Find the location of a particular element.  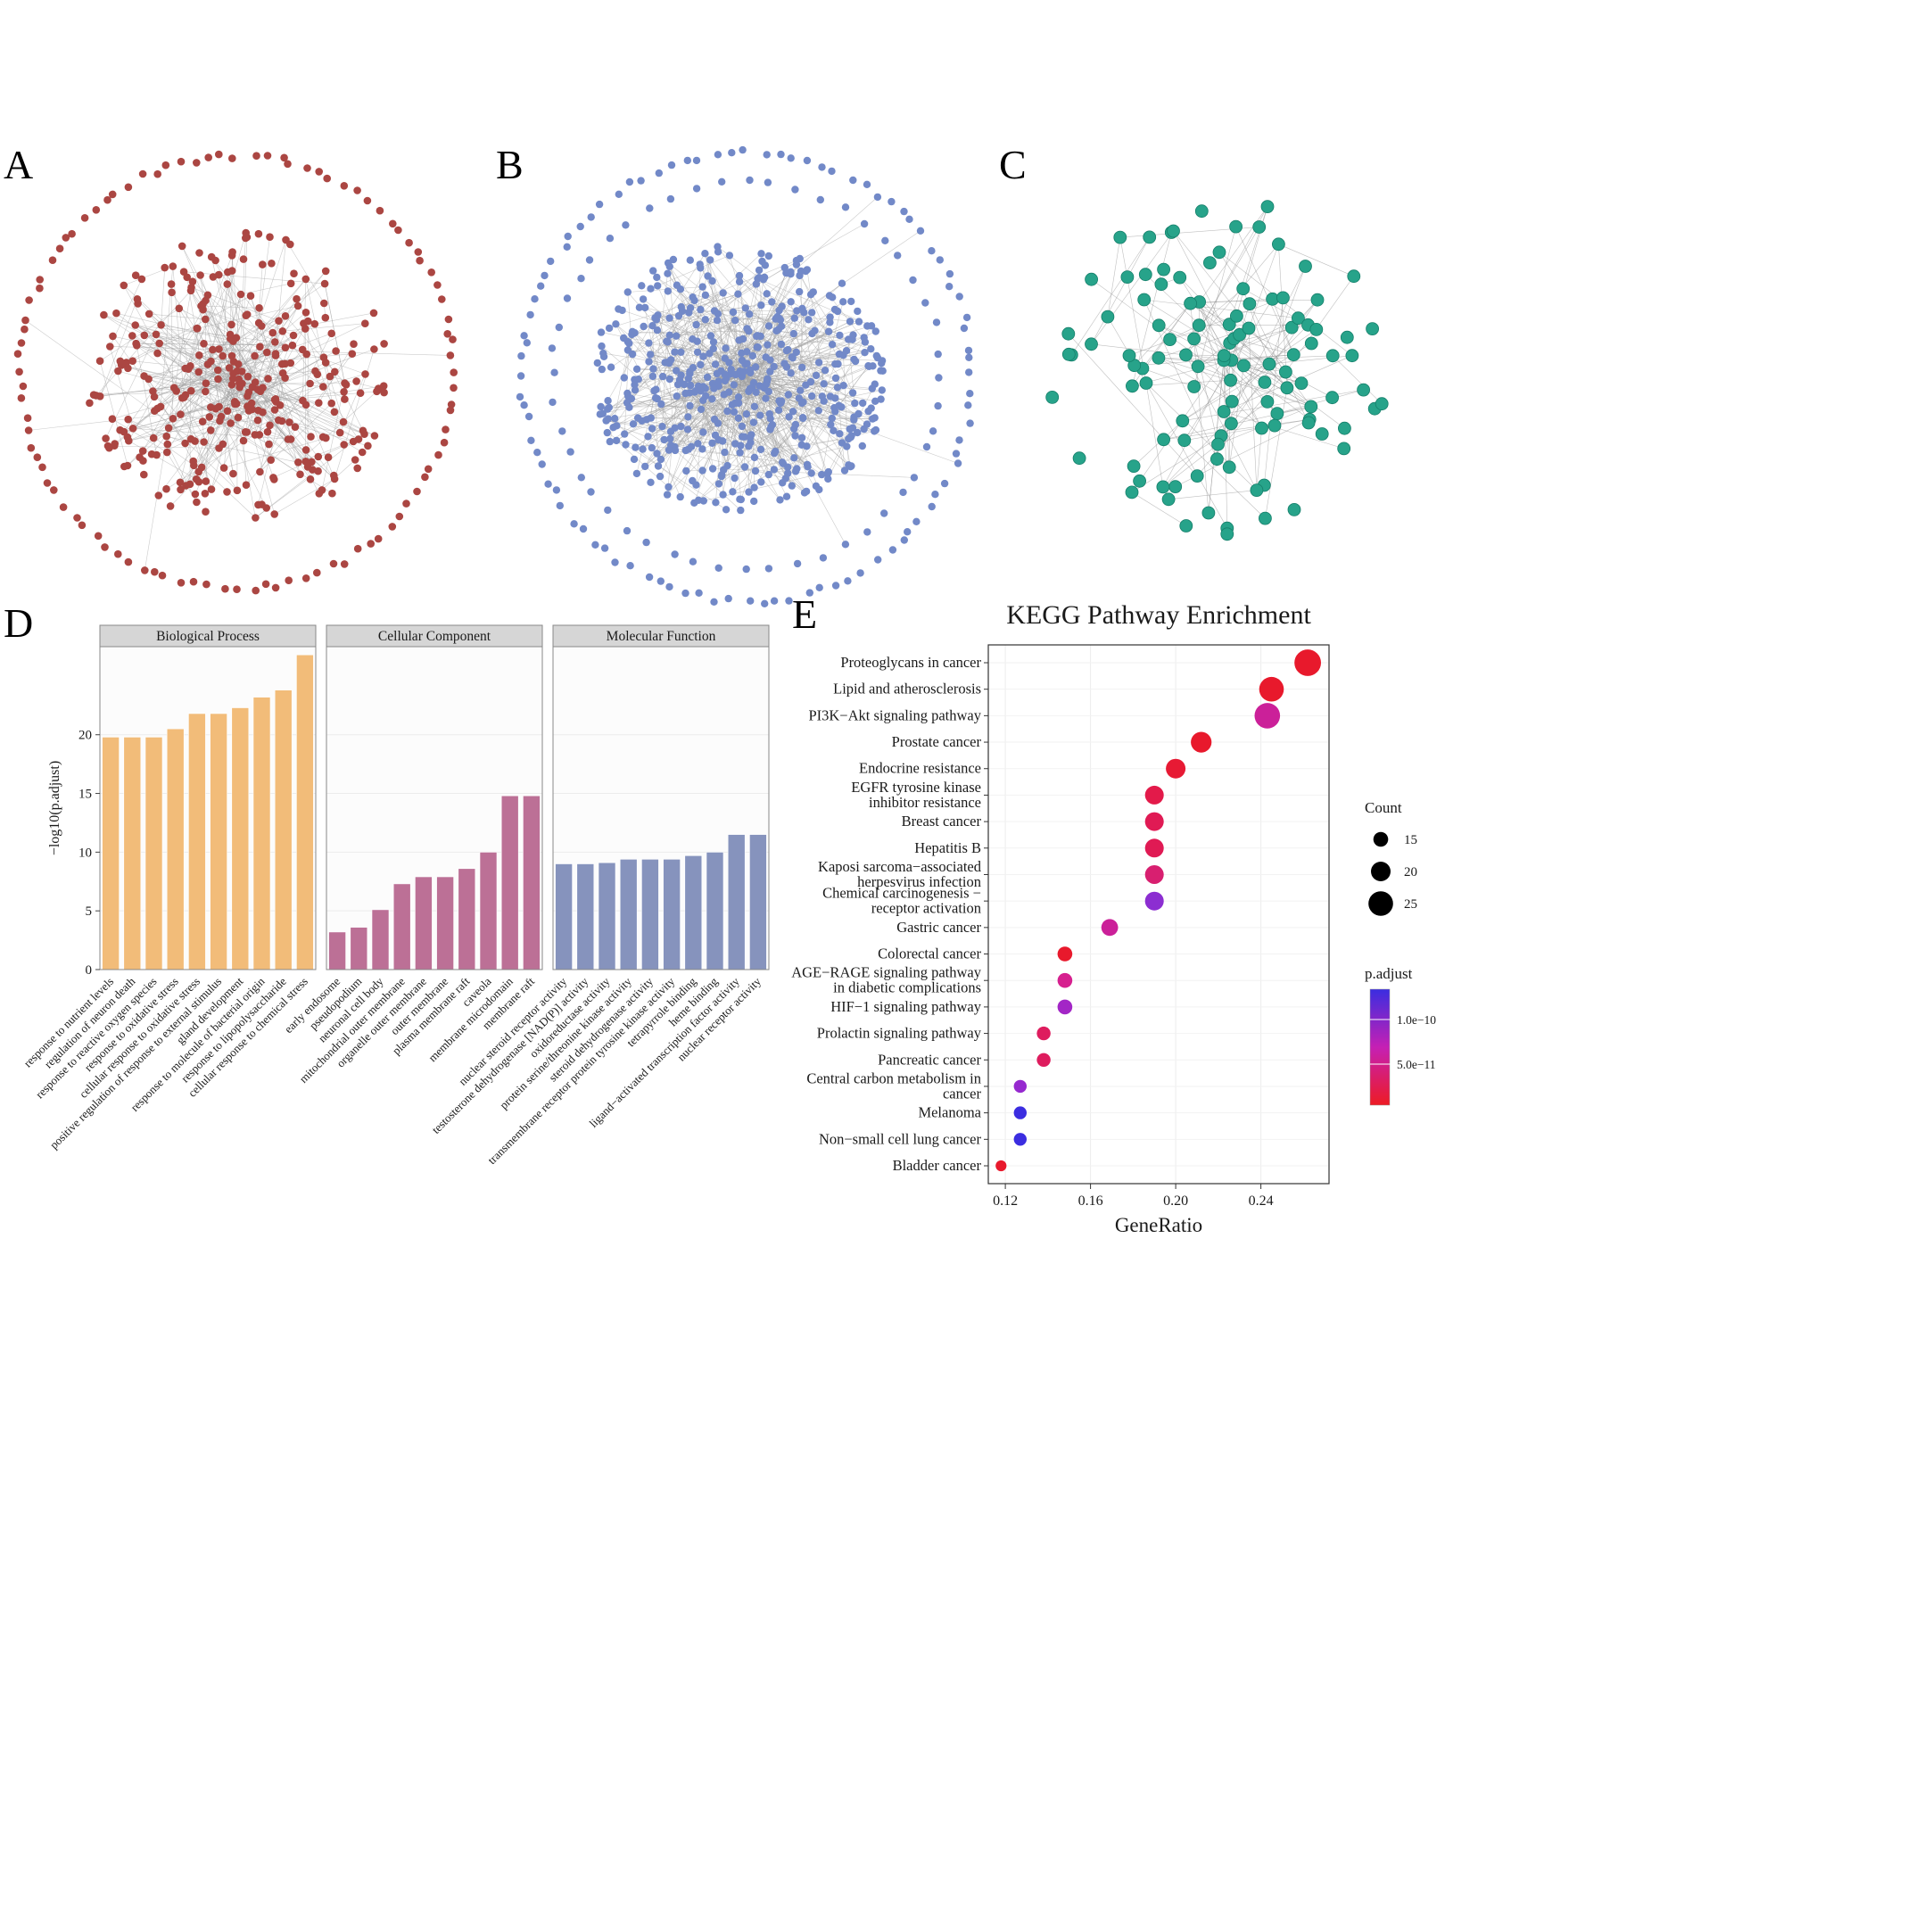

kegg-padjust-legend-value: 5.0e−11 is located at coordinates (1416, 1065).